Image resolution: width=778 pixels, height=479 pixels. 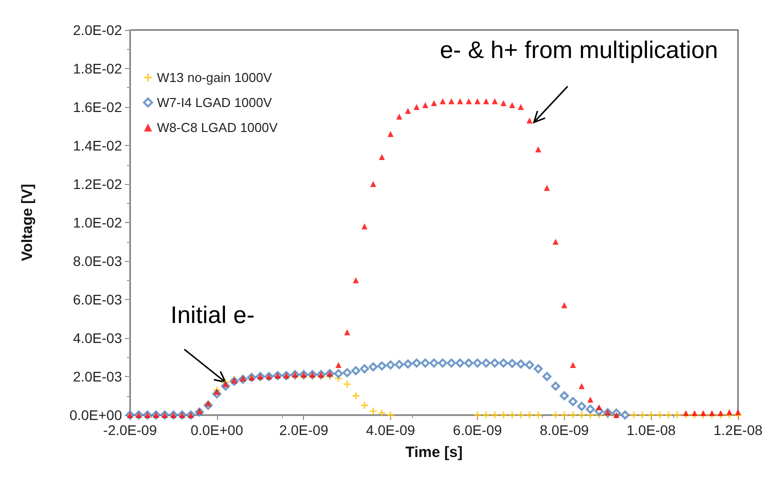 I want to click on x-tick-label: 1.0E-08, so click(x=651, y=430).